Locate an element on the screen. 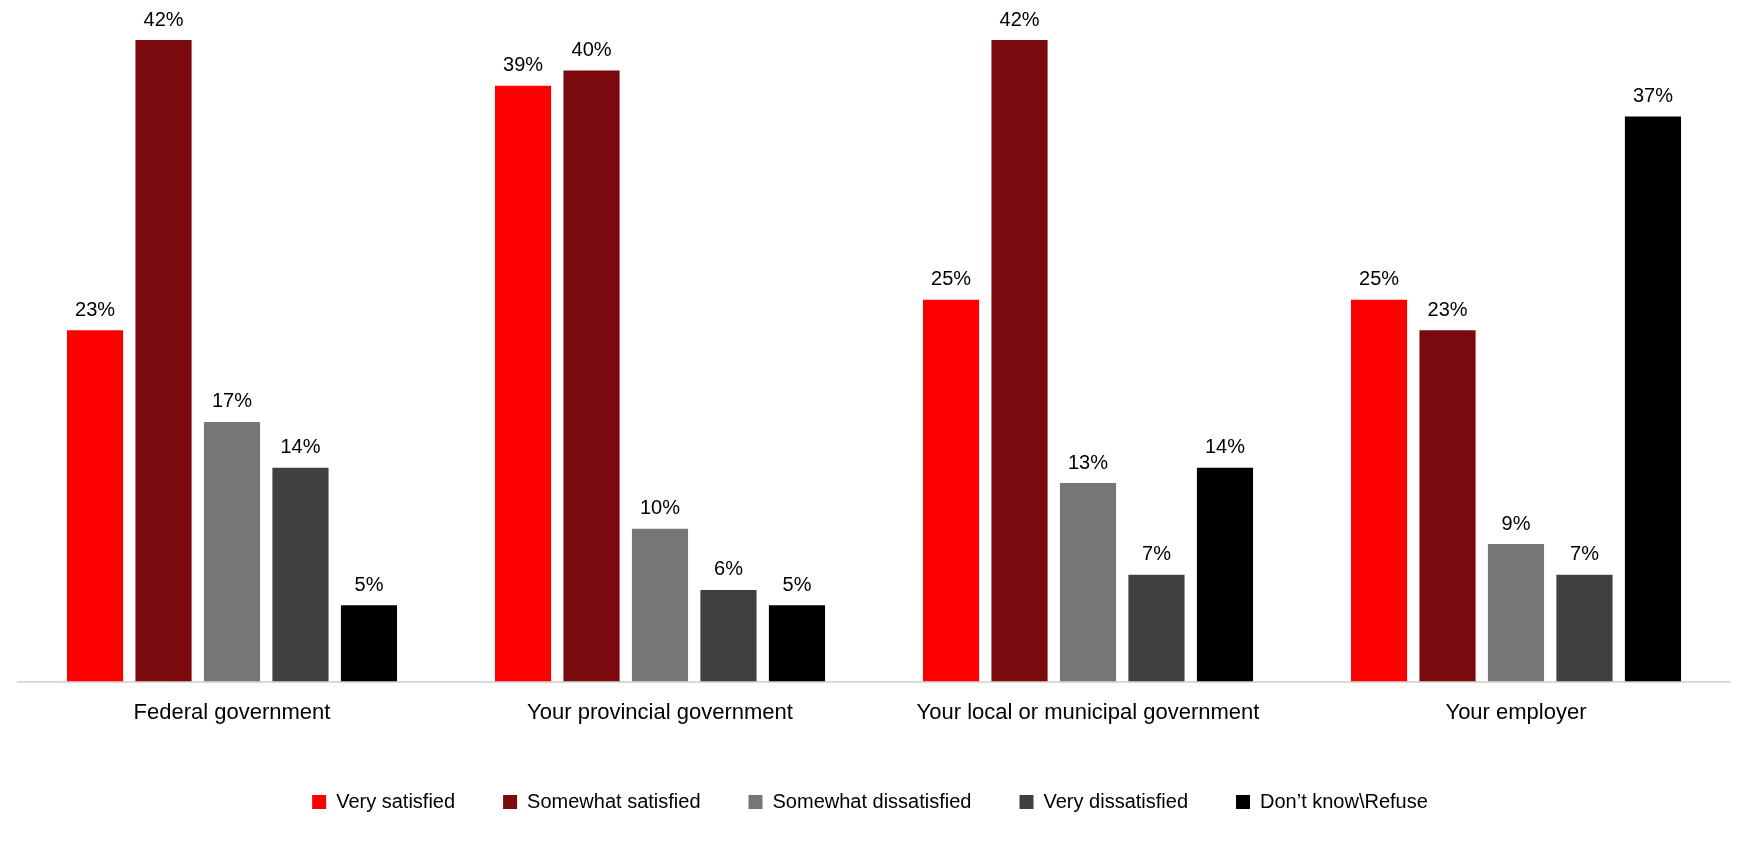 Image resolution: width=1740 pixels, height=842 pixels. legend-label: Very dissatisfied is located at coordinates (1115, 800).